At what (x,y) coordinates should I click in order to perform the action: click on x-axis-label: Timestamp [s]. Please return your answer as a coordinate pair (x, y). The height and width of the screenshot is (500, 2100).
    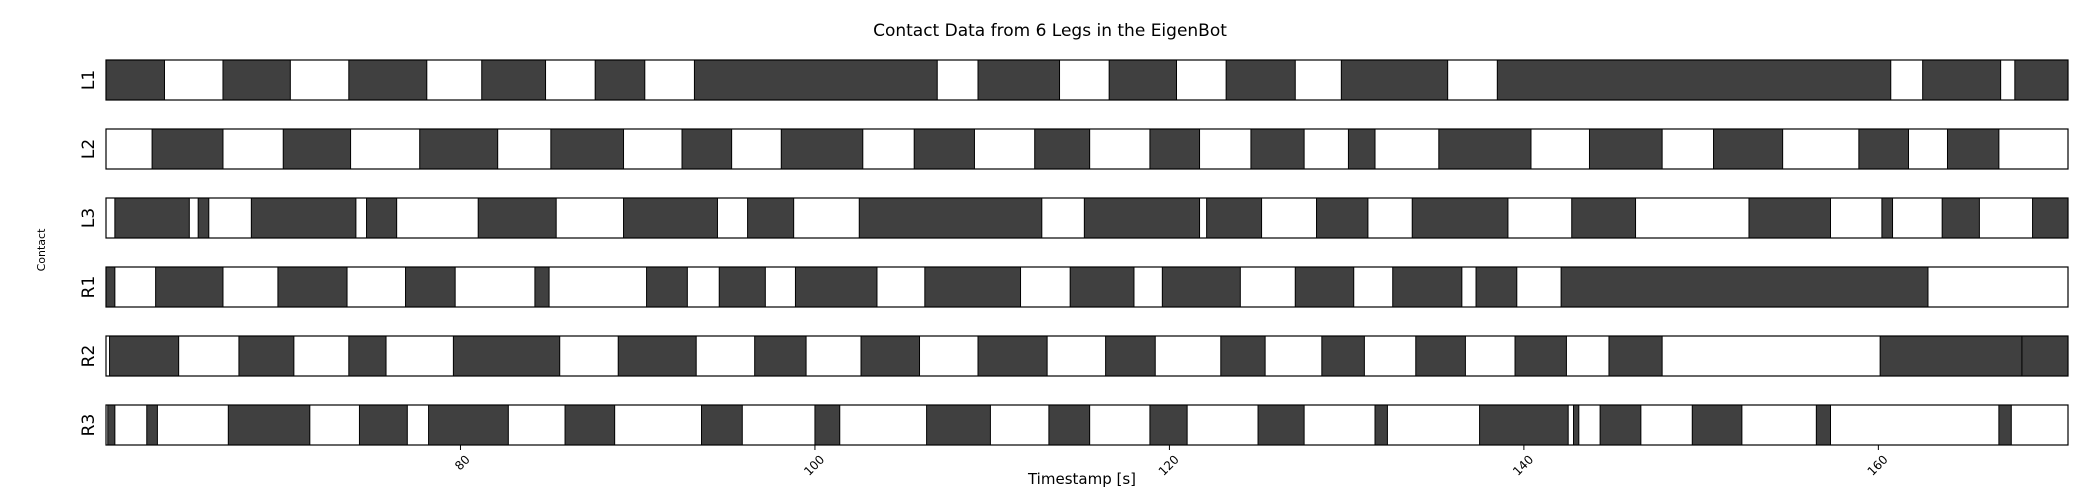
    Looking at the image, I should click on (1081, 479).